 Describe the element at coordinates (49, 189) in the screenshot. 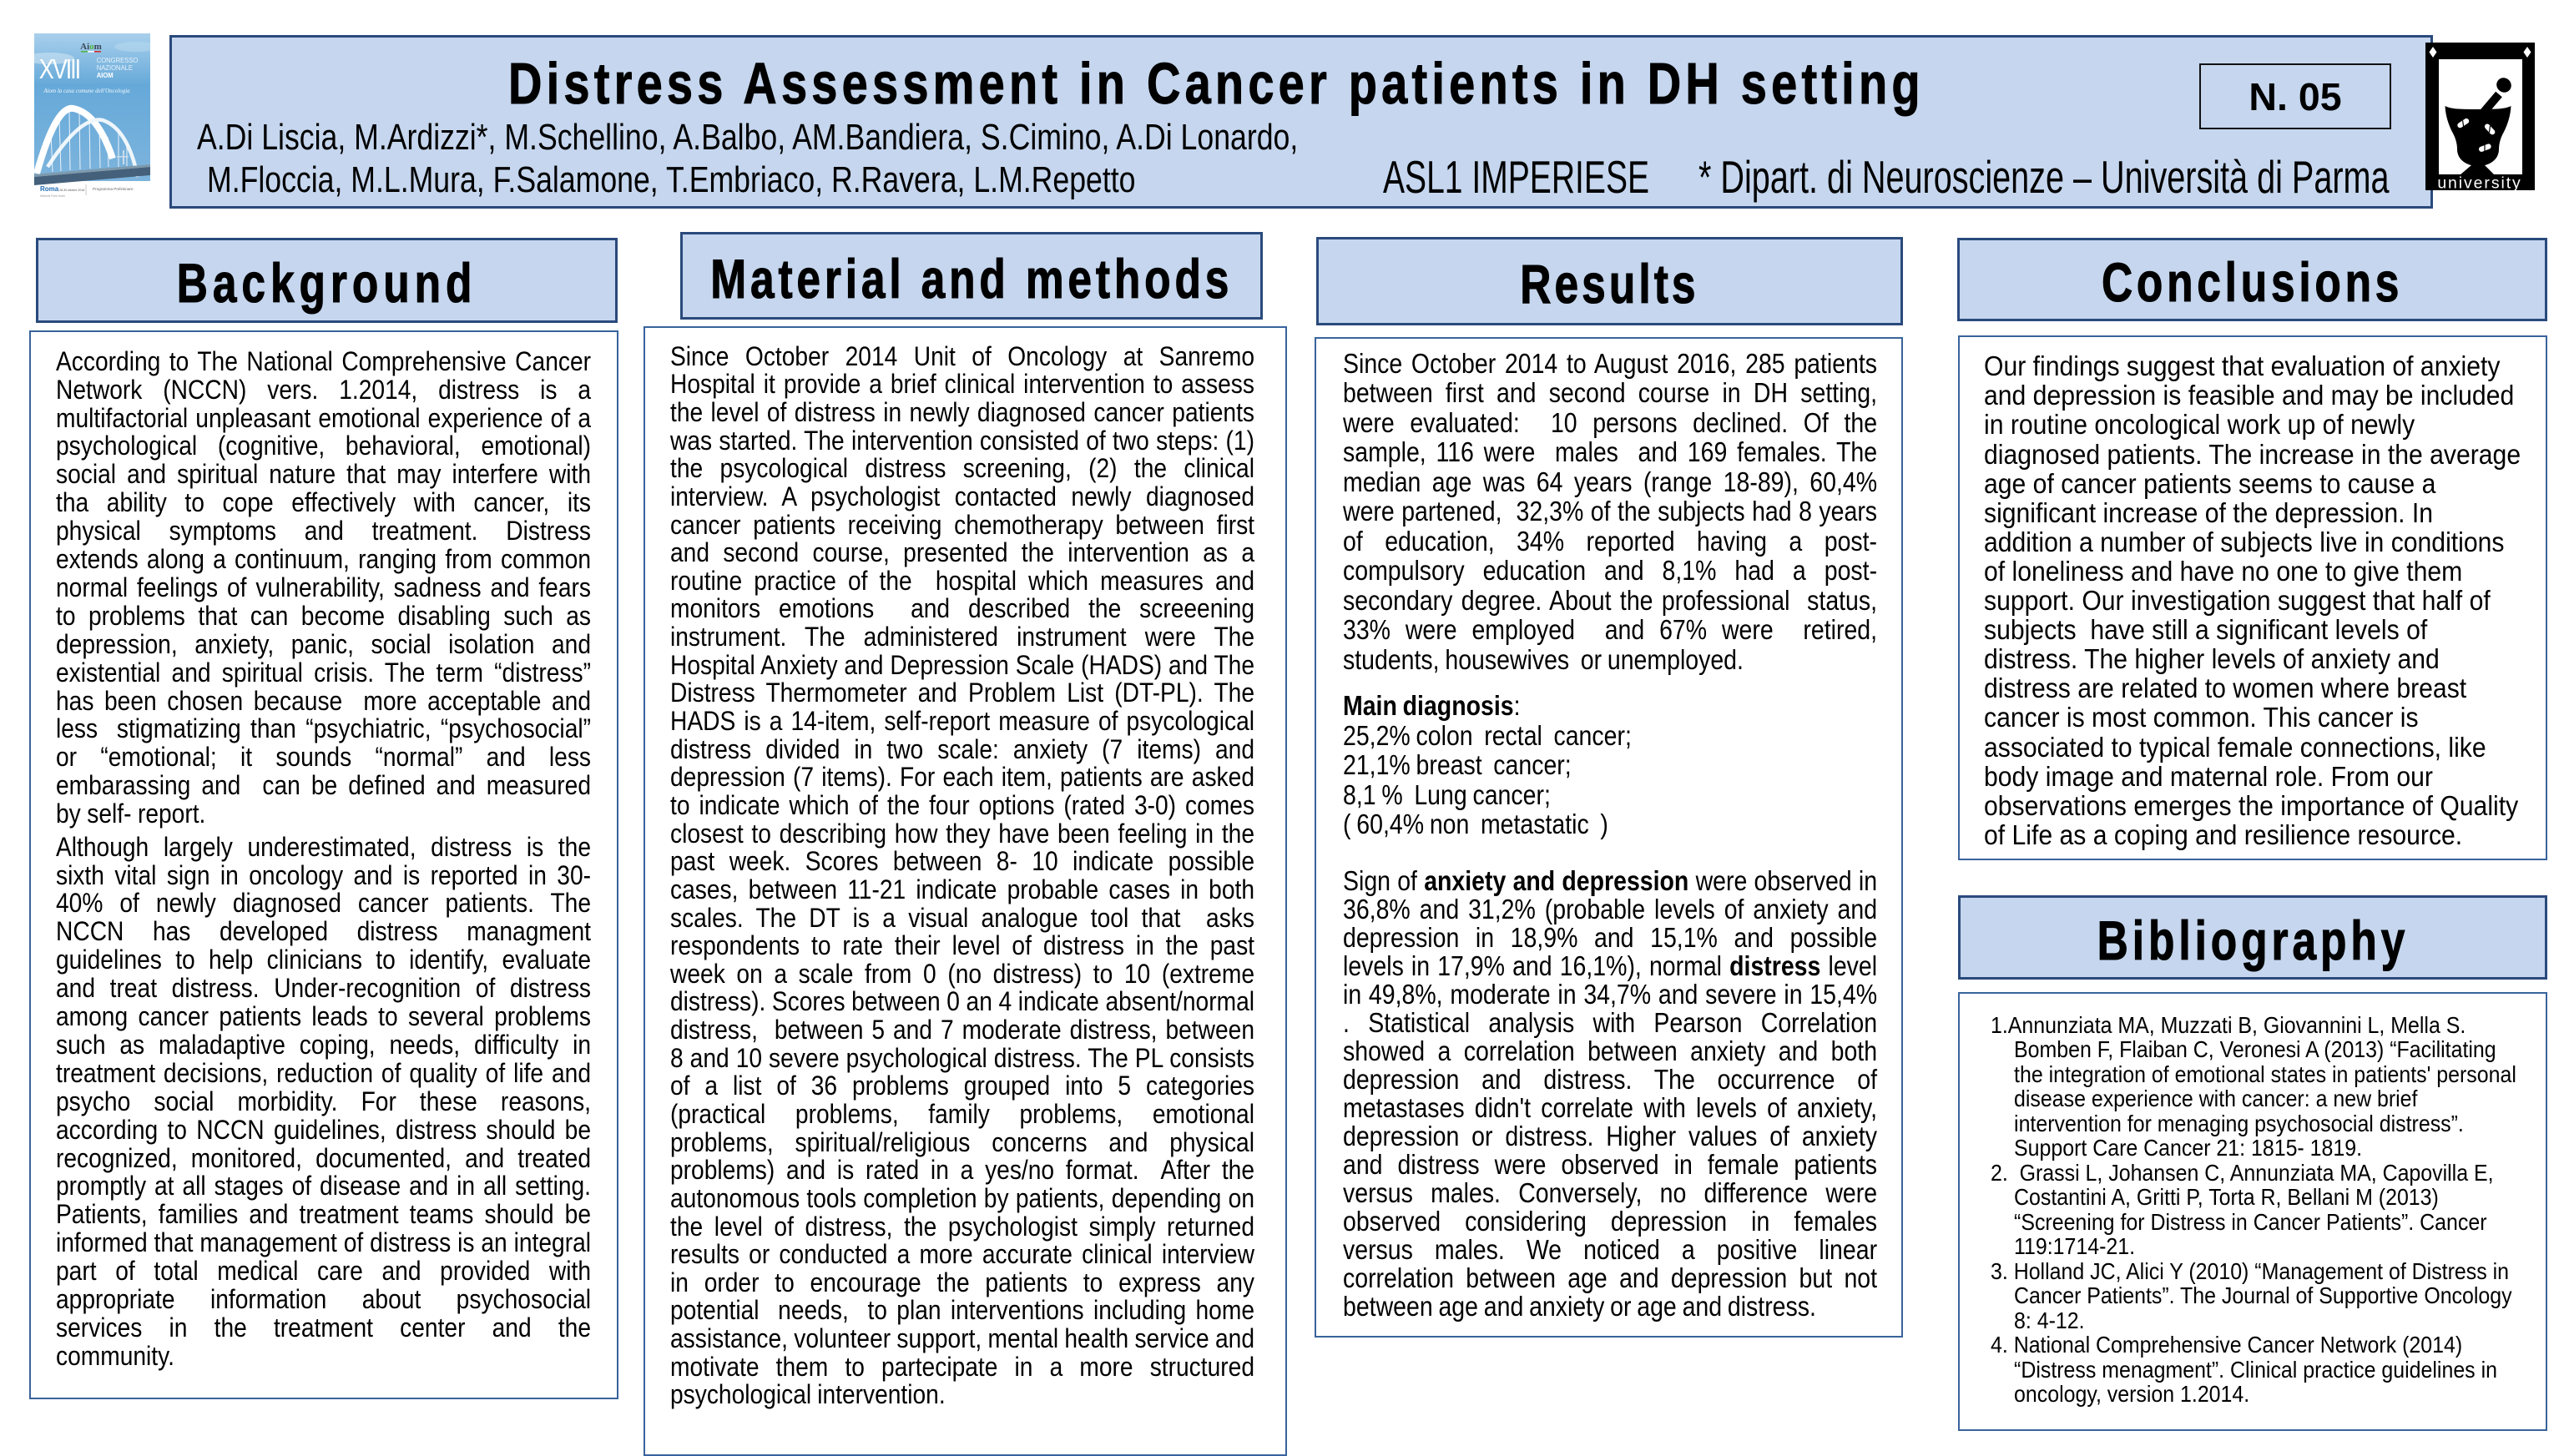

I see `svg-text: Roma` at that location.